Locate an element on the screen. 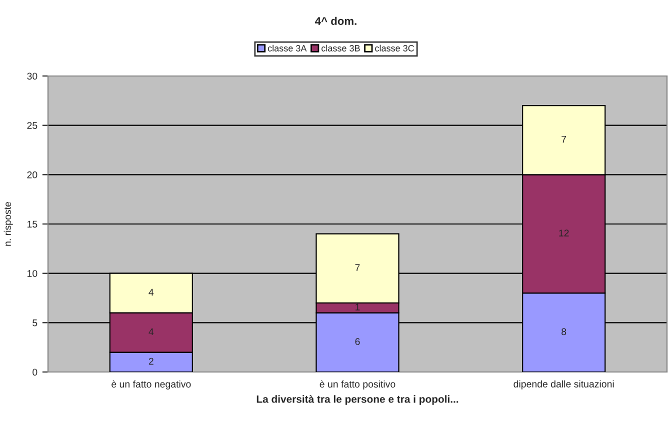 The width and height of the screenshot is (672, 422). y-axis-title: n. risposte is located at coordinates (8, 224).